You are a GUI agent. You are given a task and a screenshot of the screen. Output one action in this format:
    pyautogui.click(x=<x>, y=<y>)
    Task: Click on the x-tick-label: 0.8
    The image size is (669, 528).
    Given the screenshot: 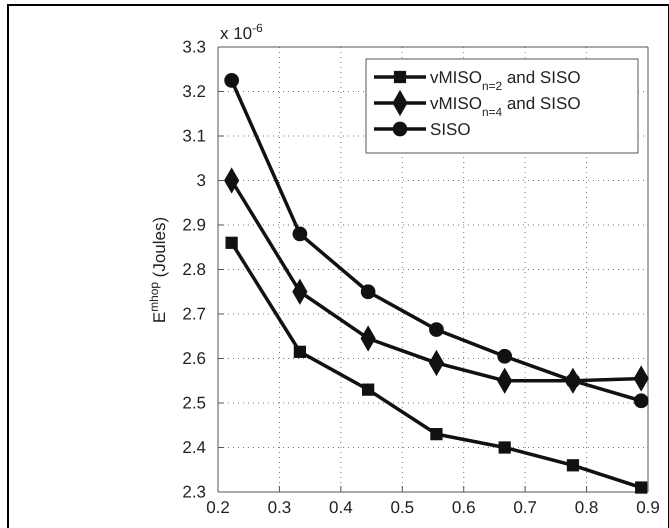 What is the action you would take?
    pyautogui.click(x=586, y=508)
    